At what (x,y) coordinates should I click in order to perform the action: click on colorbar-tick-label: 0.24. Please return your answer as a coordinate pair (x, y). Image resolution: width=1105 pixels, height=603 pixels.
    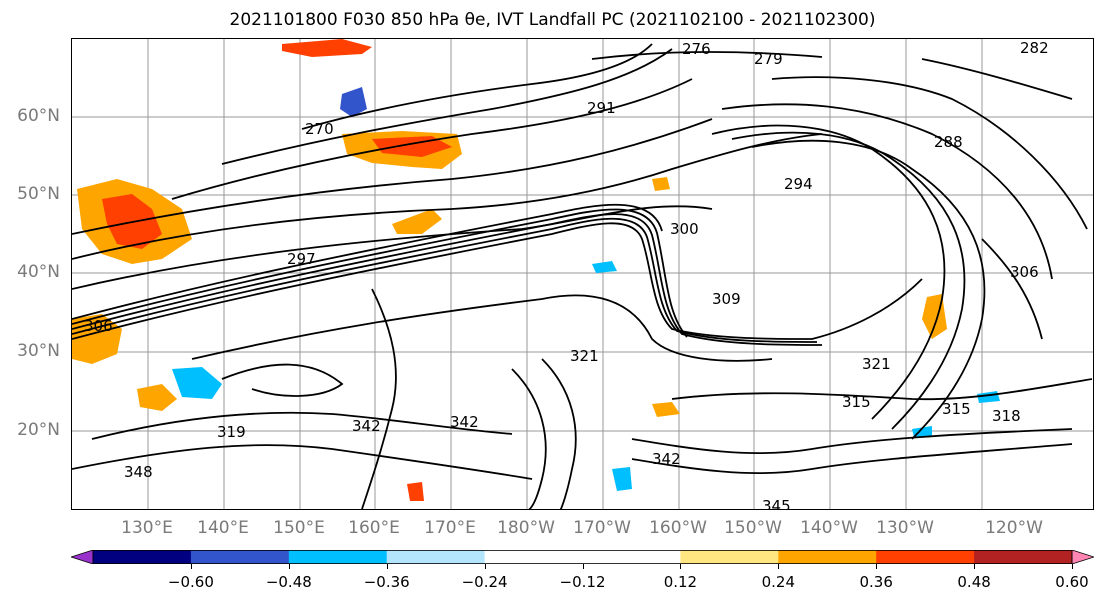
    Looking at the image, I should click on (778, 582).